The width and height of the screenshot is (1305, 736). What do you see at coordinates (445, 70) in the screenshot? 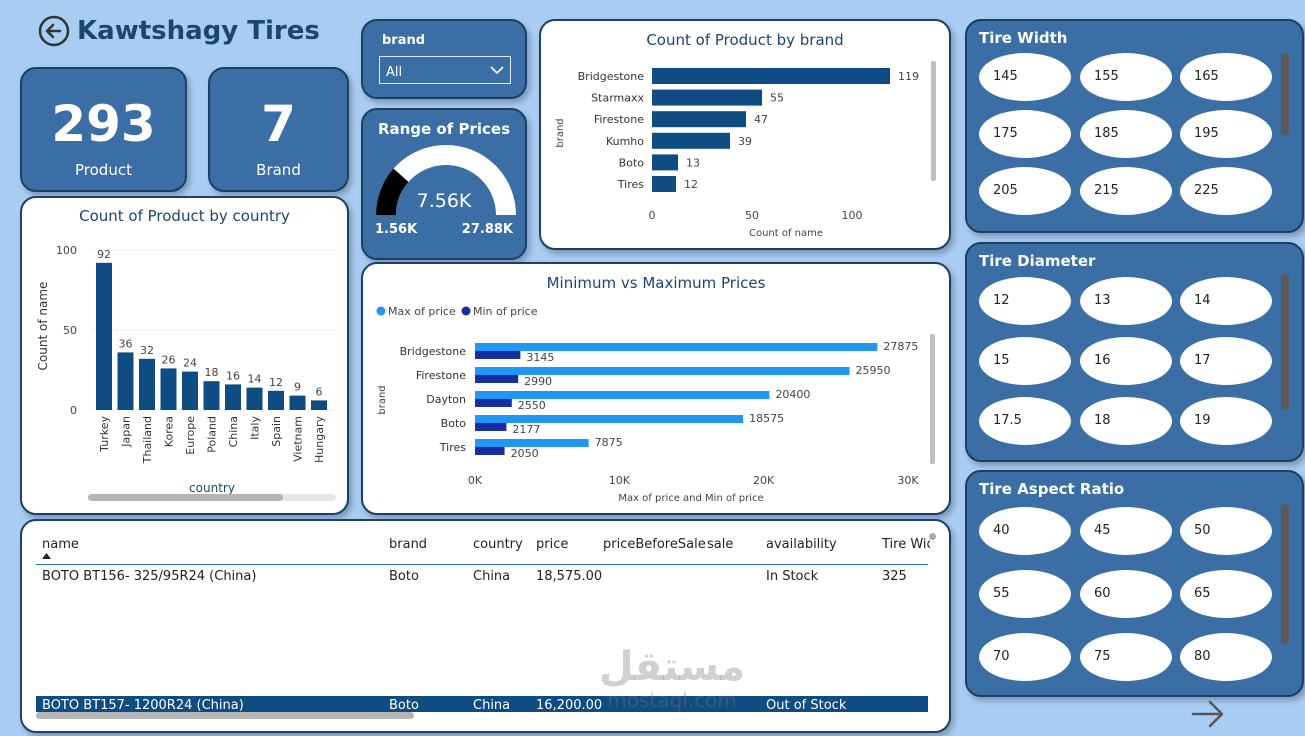
I see `brand-dropdown: All` at bounding box center [445, 70].